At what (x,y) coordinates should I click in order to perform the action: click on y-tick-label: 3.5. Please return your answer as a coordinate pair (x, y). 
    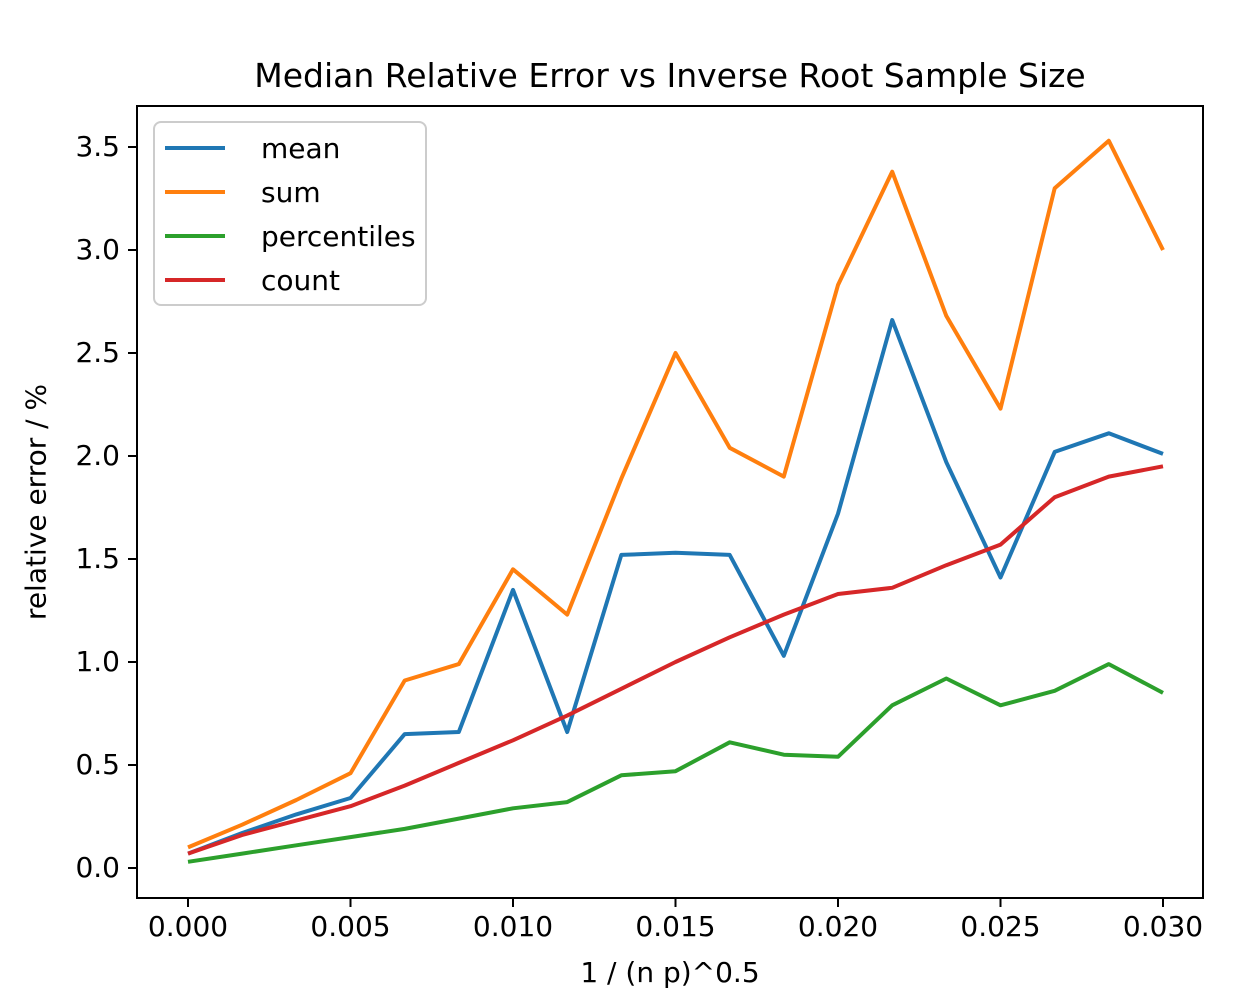
    Looking at the image, I should click on (97, 146).